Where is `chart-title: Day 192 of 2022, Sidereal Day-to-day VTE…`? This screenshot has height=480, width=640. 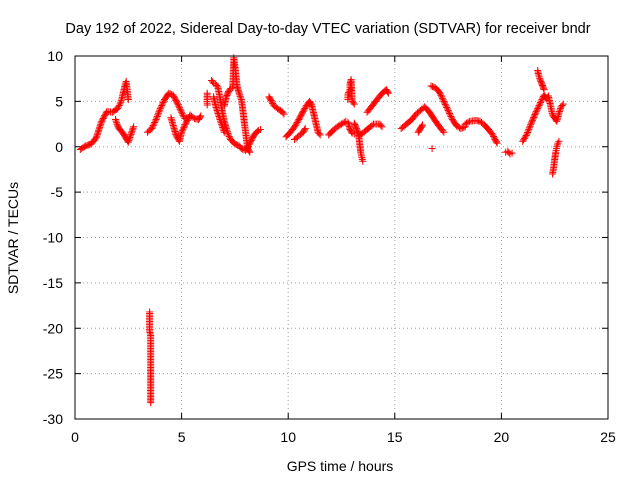
chart-title: Day 192 of 2022, Sidereal Day-to-day VTE… is located at coordinates (327, 29).